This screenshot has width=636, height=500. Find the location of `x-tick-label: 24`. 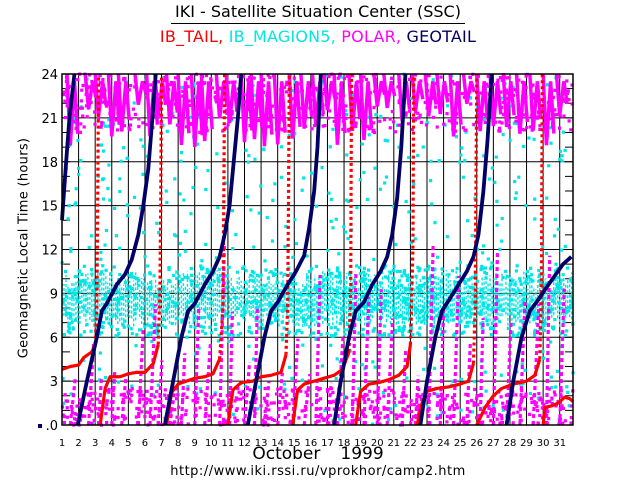

x-tick-label: 24 is located at coordinates (443, 443).